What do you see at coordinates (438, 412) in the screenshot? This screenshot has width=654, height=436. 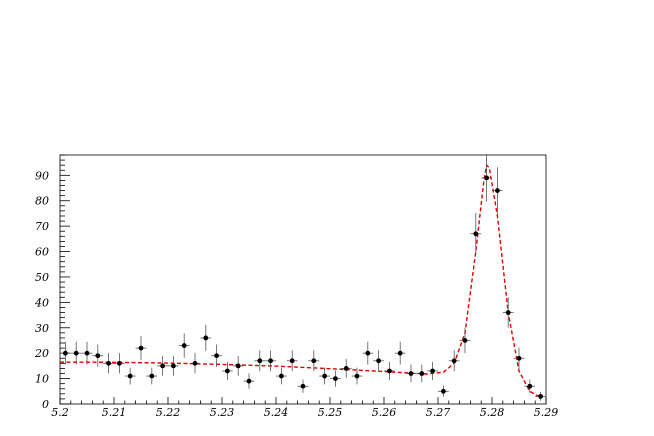 I see `x-tick-label: 5.27` at bounding box center [438, 412].